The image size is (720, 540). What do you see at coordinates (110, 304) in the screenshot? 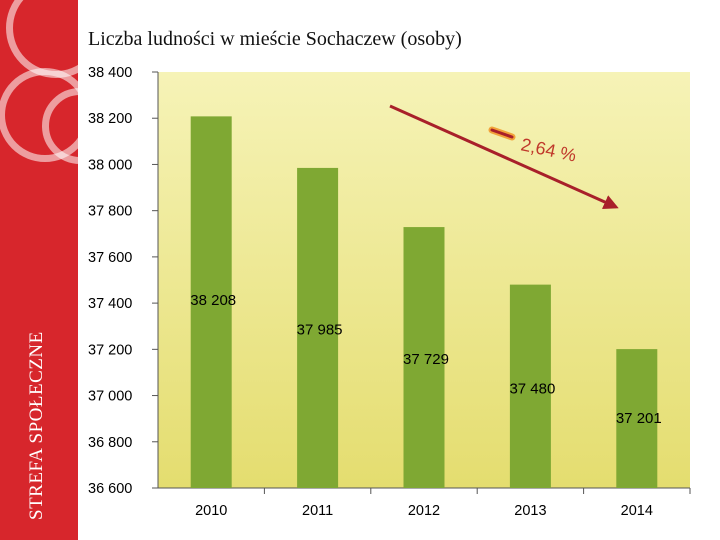
I see `y-tick-label: 37 400` at bounding box center [110, 304].